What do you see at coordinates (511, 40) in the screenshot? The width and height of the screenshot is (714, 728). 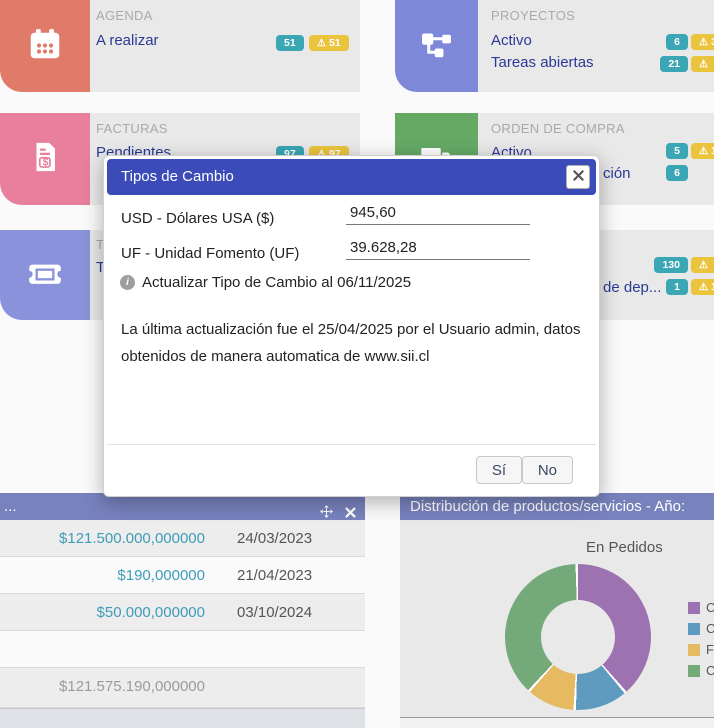 I see `proyectos-activo-link: Activo` at bounding box center [511, 40].